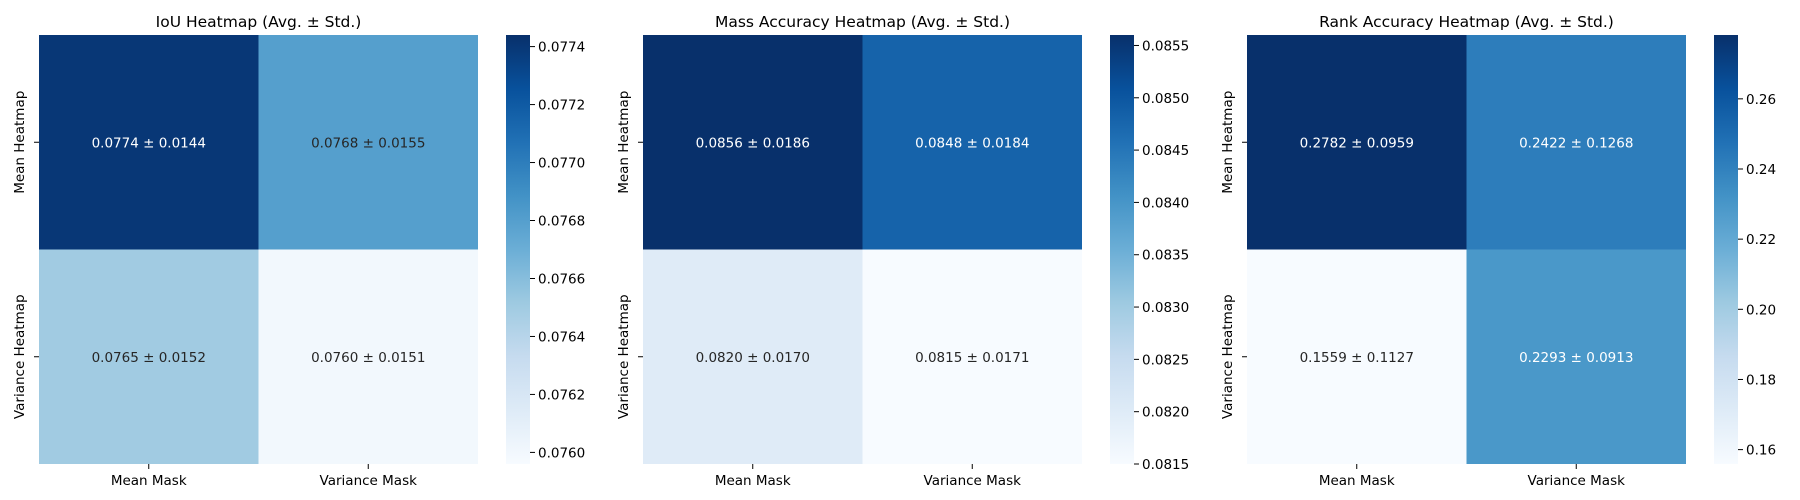  Describe the element at coordinates (561, 222) in the screenshot. I see `colorbar-tick-label: 0.0768` at that location.